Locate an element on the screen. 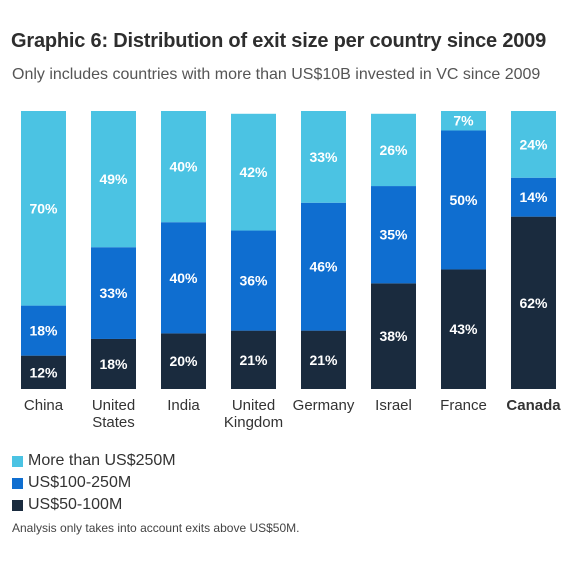 This screenshot has height=575, width=575. data-label-germany-us-100-250m: 46% is located at coordinates (323, 267).